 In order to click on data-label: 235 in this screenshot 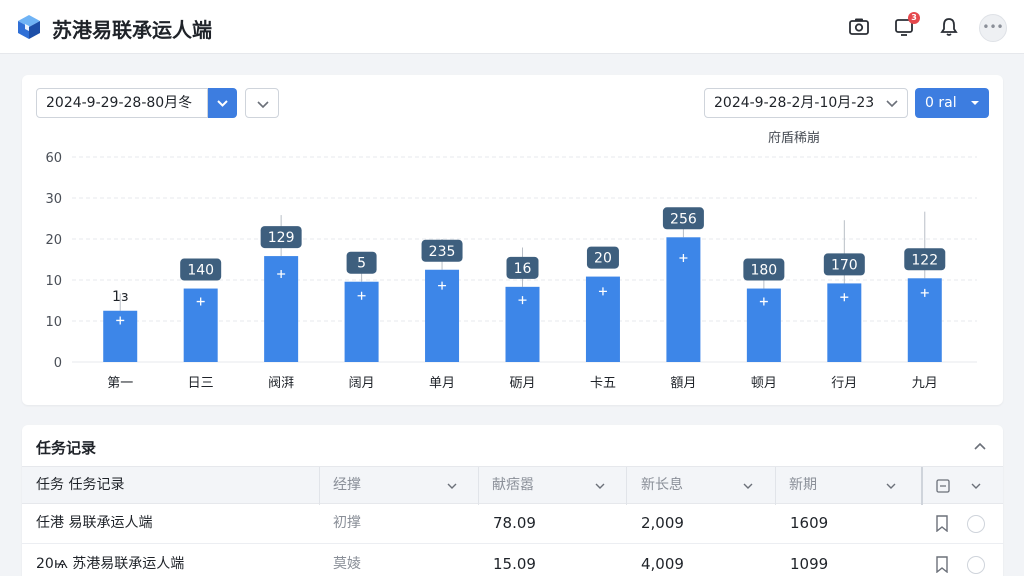, I will do `click(442, 252)`.